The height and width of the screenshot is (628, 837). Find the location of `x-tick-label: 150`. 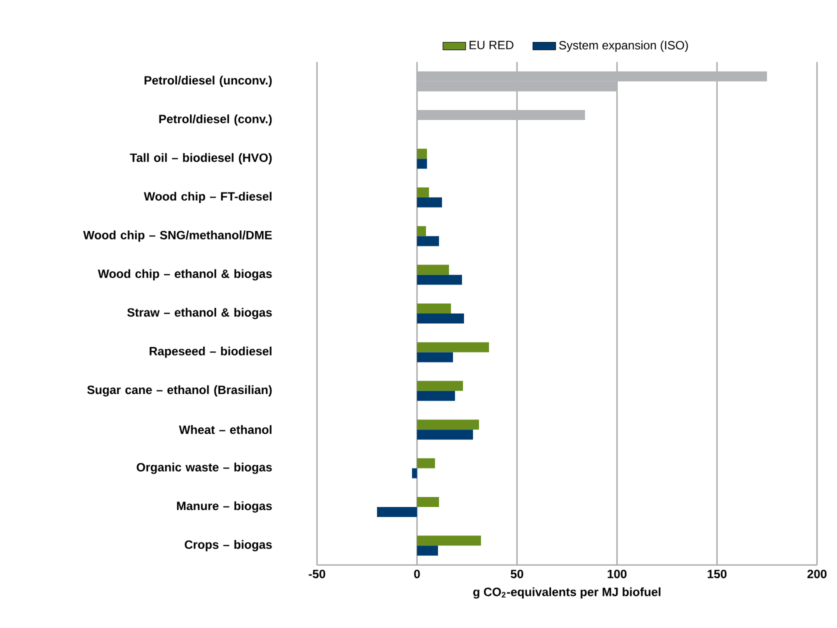

x-tick-label: 150 is located at coordinates (717, 574).